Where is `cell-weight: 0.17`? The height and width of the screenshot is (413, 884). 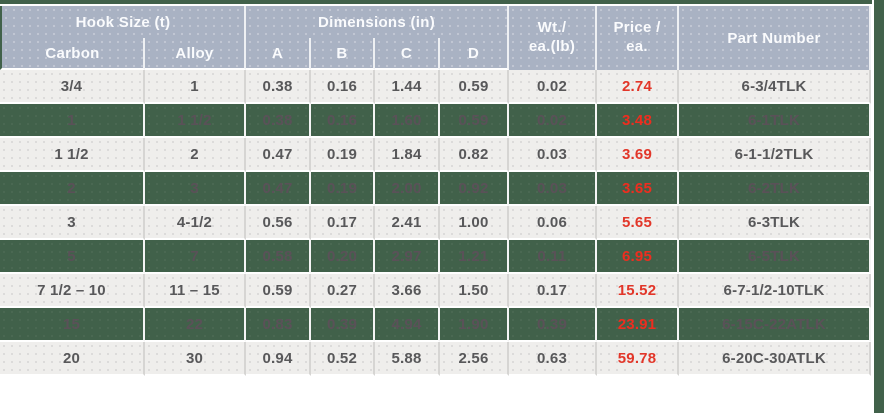 cell-weight: 0.17 is located at coordinates (553, 291).